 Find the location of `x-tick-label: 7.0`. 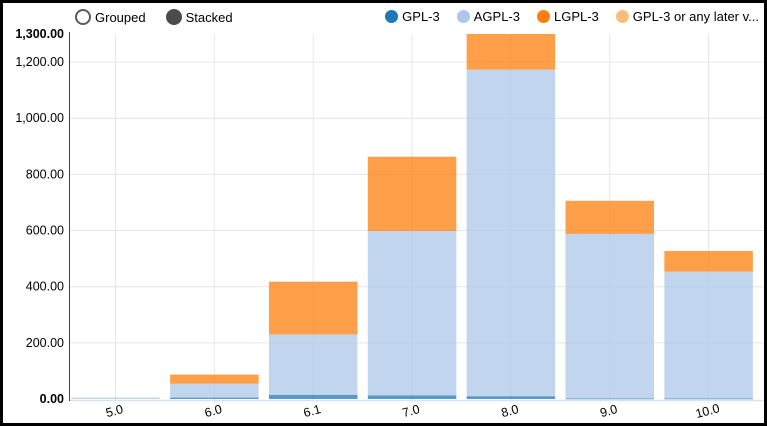

x-tick-label: 7.0 is located at coordinates (411, 411).